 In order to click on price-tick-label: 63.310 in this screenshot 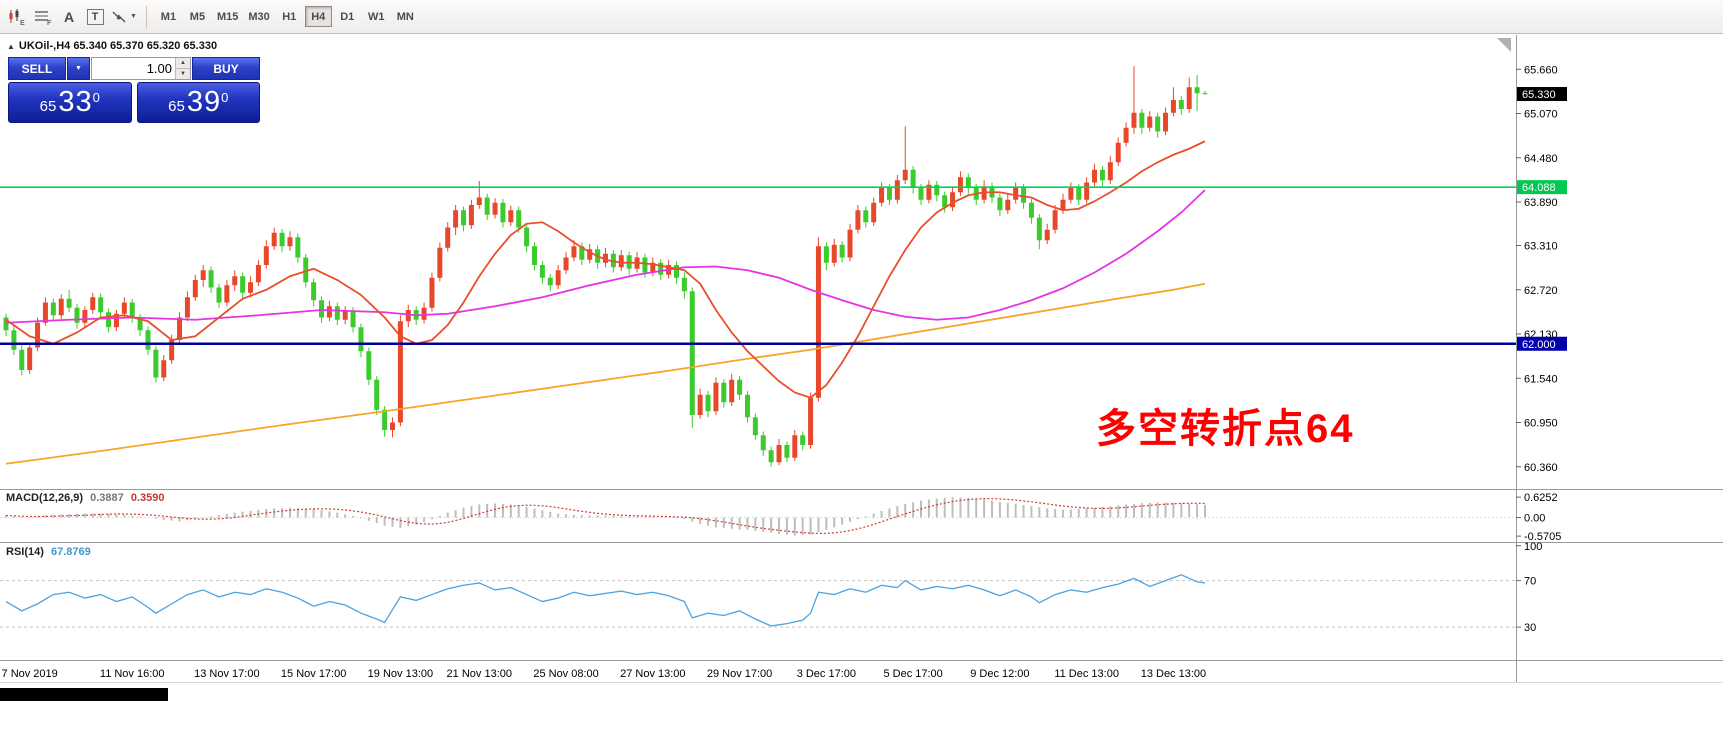, I will do `click(1541, 247)`.